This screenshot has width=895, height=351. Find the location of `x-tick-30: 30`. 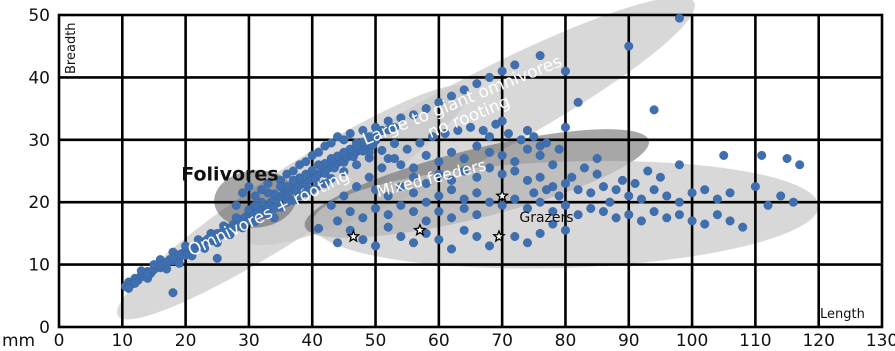

x-tick-30: 30 is located at coordinates (249, 341).